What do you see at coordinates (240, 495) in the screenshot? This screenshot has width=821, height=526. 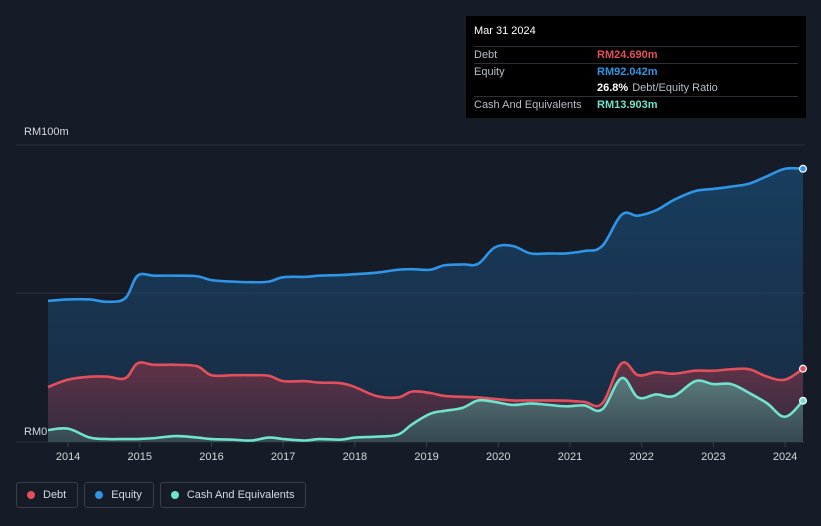 I see `legend-label-cash: Cash And Equivalents` at bounding box center [240, 495].